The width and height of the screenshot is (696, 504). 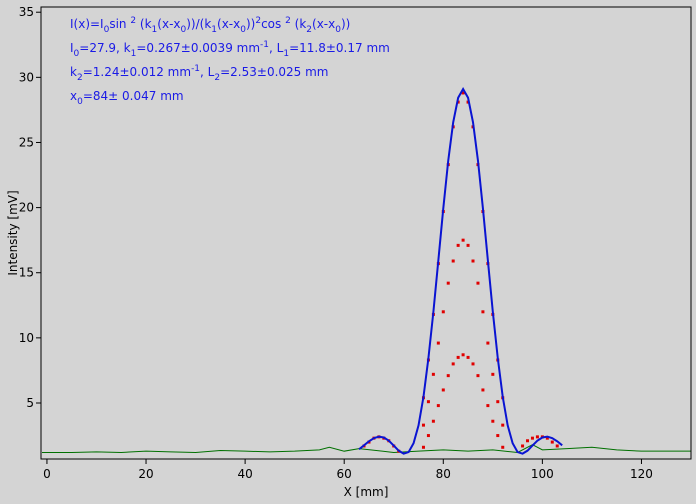 I want to click on x-tick-label: 100, so click(x=542, y=474).